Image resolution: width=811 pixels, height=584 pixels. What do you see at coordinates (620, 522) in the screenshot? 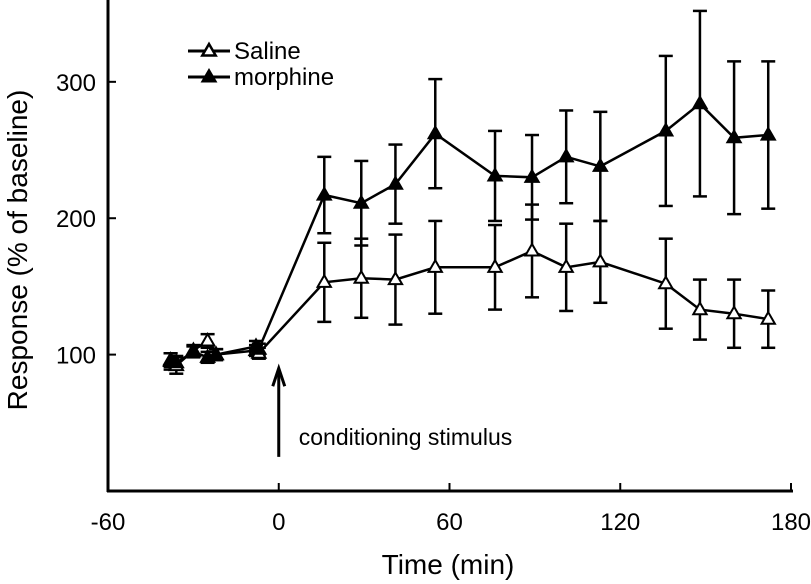
I see `x-tick-label: 120` at bounding box center [620, 522].